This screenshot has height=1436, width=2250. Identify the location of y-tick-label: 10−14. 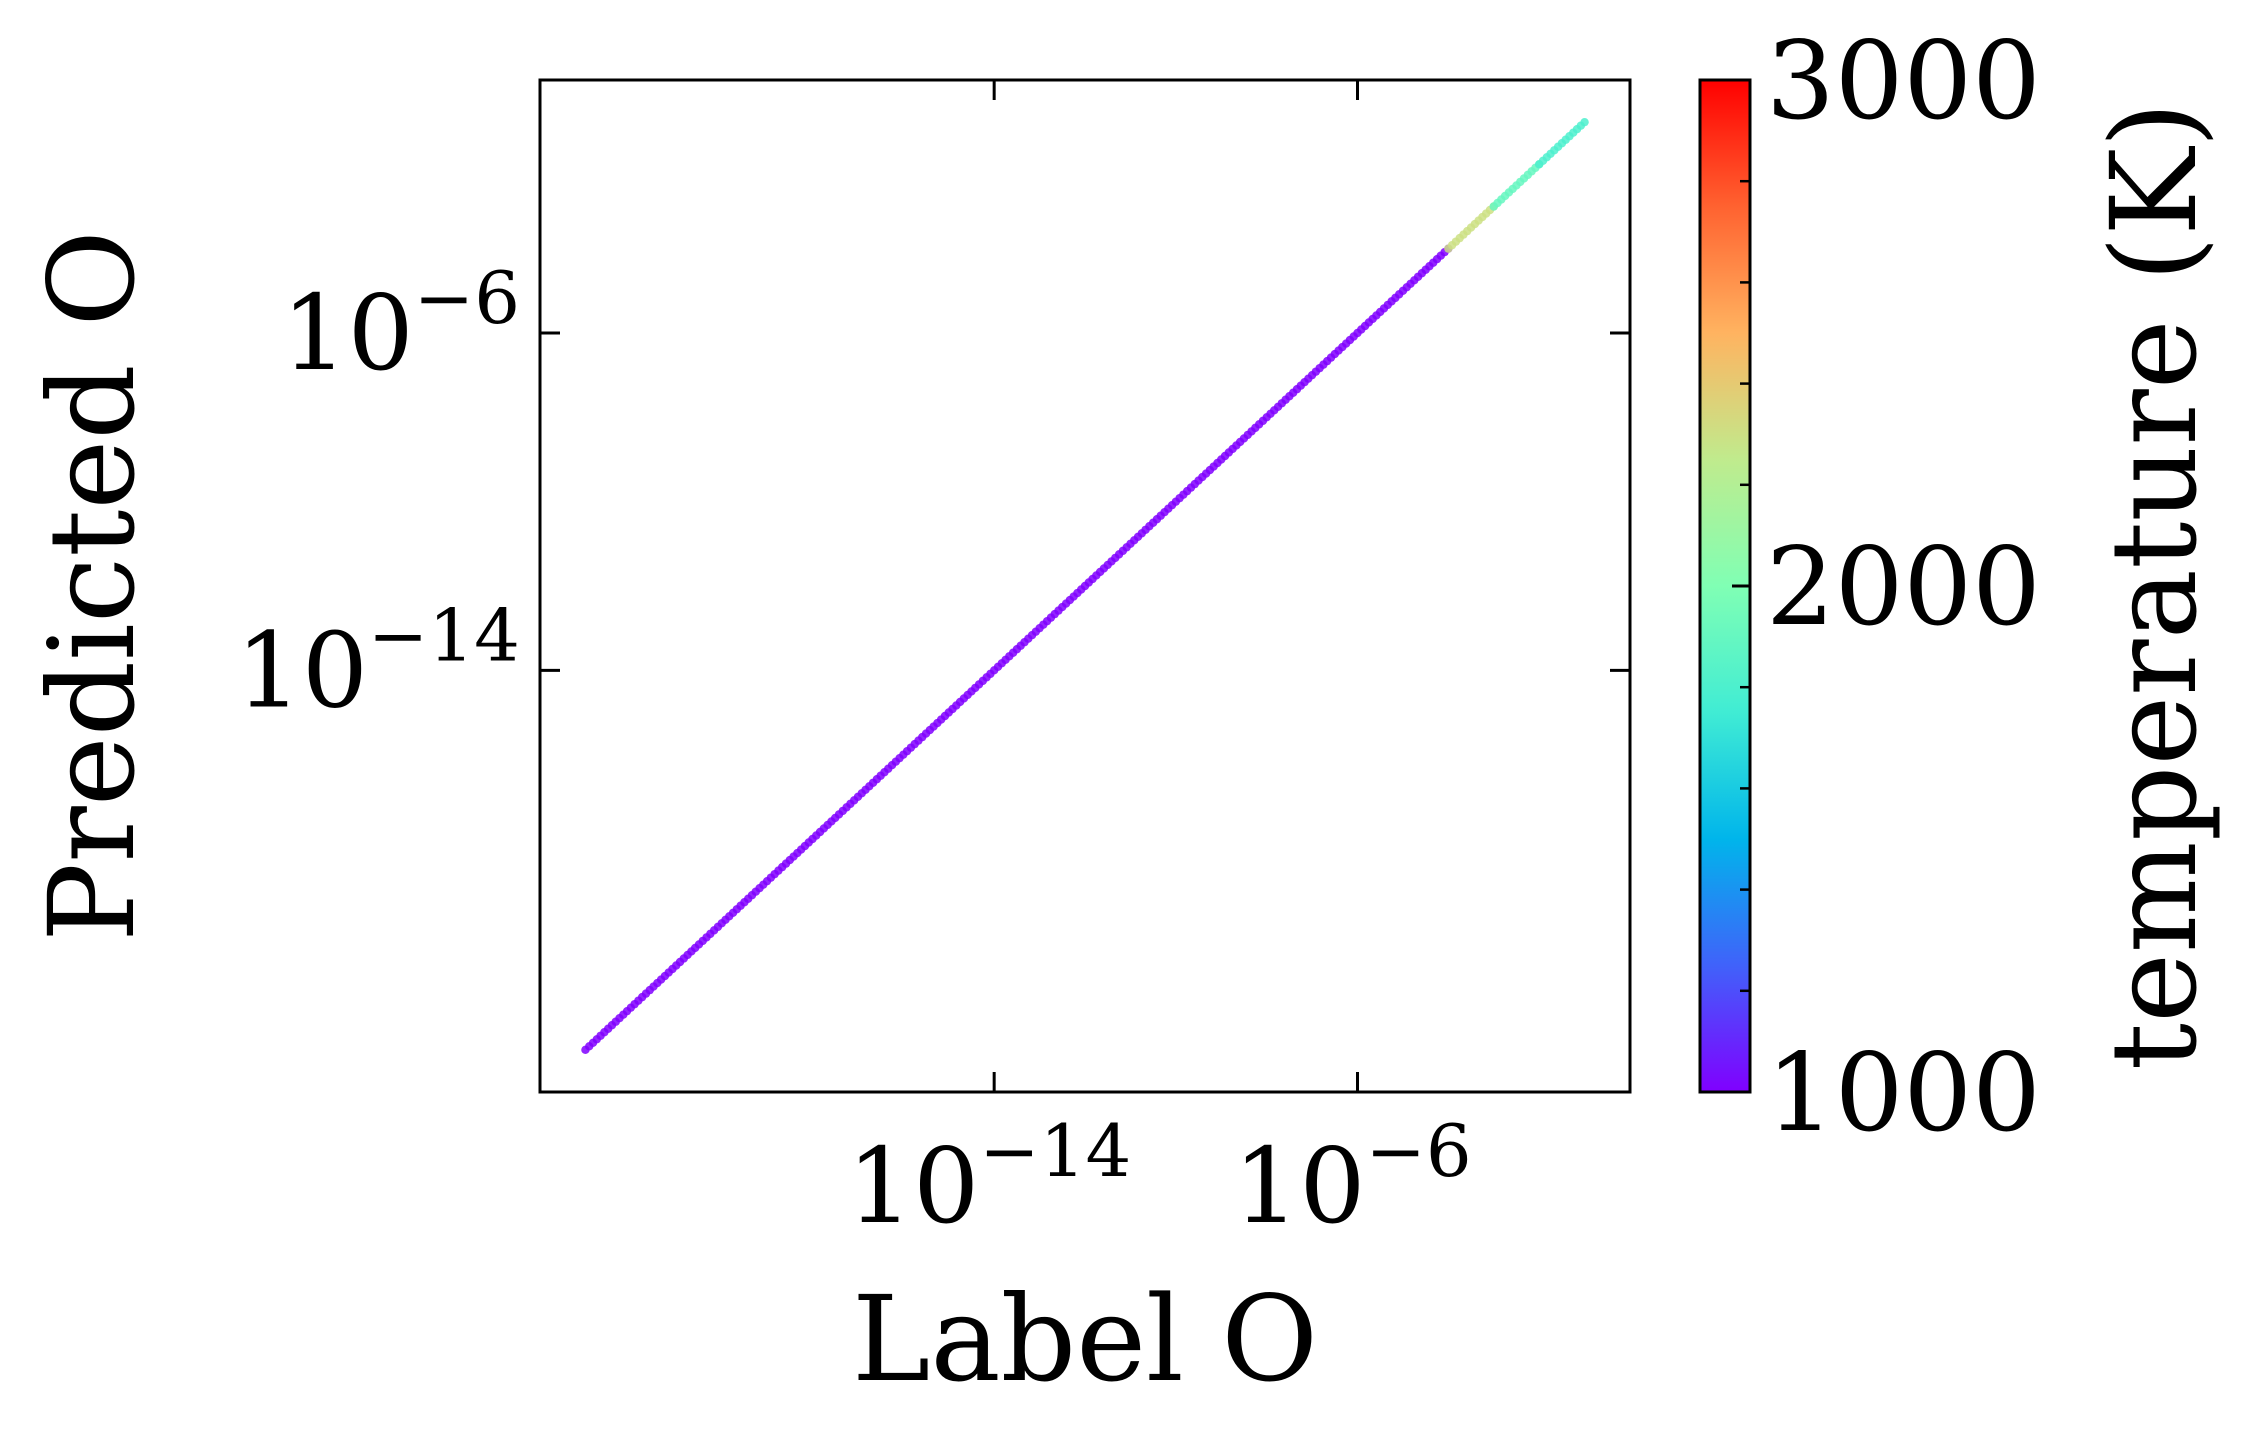
(378, 662).